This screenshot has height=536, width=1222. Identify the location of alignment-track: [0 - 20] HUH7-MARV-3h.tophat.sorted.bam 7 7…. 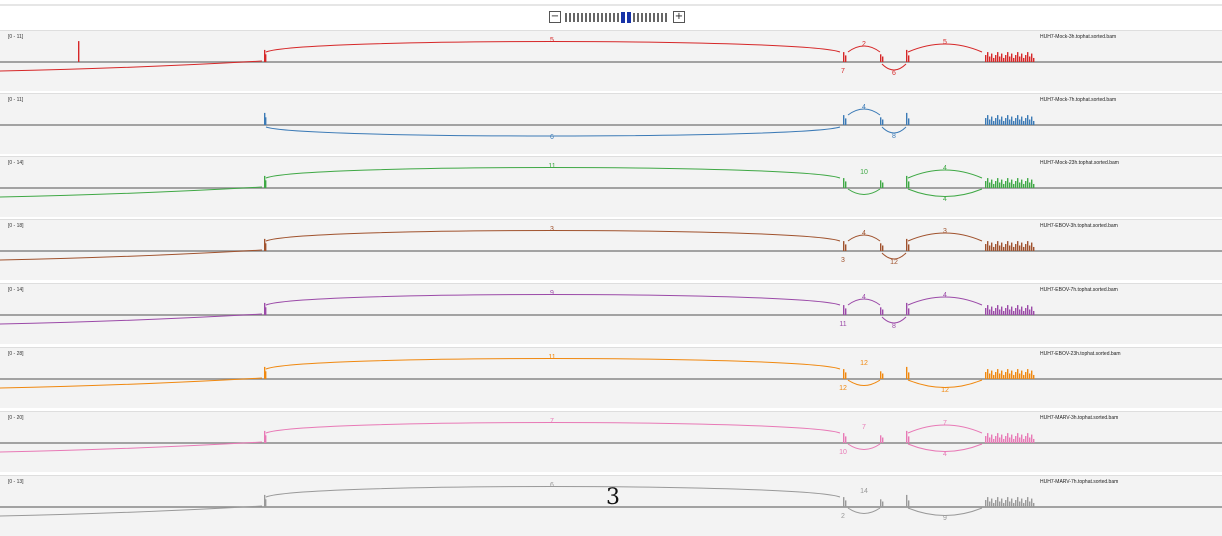
(611, 441).